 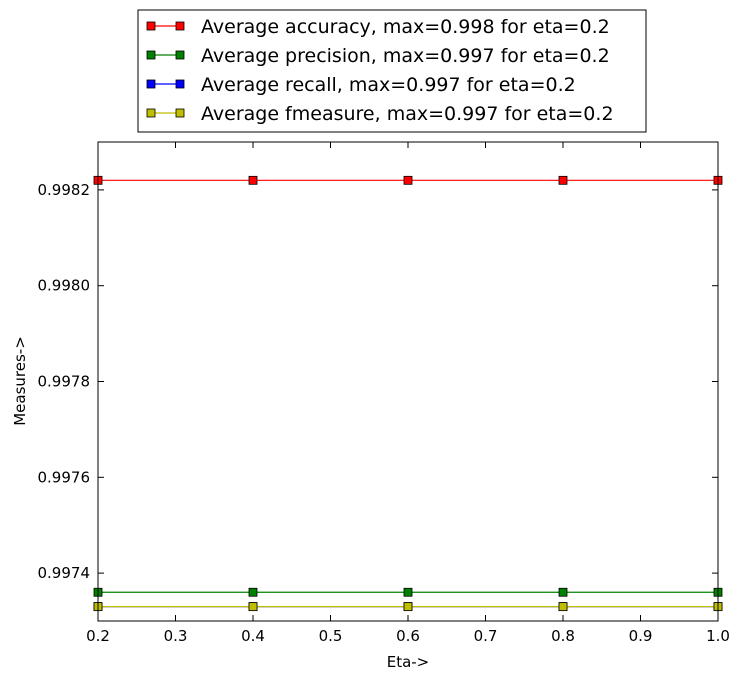 What do you see at coordinates (641, 636) in the screenshot?
I see `x-tick-label: 0.9` at bounding box center [641, 636].